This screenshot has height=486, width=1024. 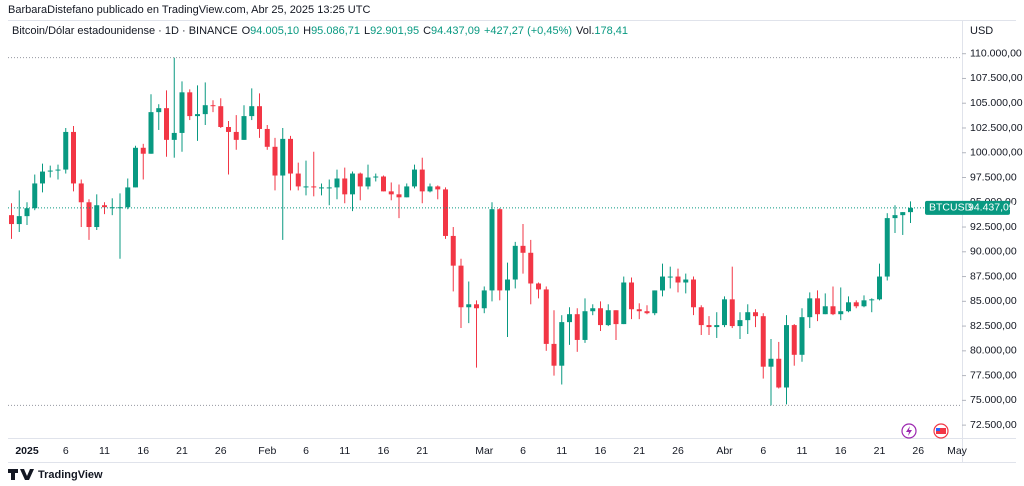 What do you see at coordinates (909, 431) in the screenshot?
I see `event-icon-bolt` at bounding box center [909, 431].